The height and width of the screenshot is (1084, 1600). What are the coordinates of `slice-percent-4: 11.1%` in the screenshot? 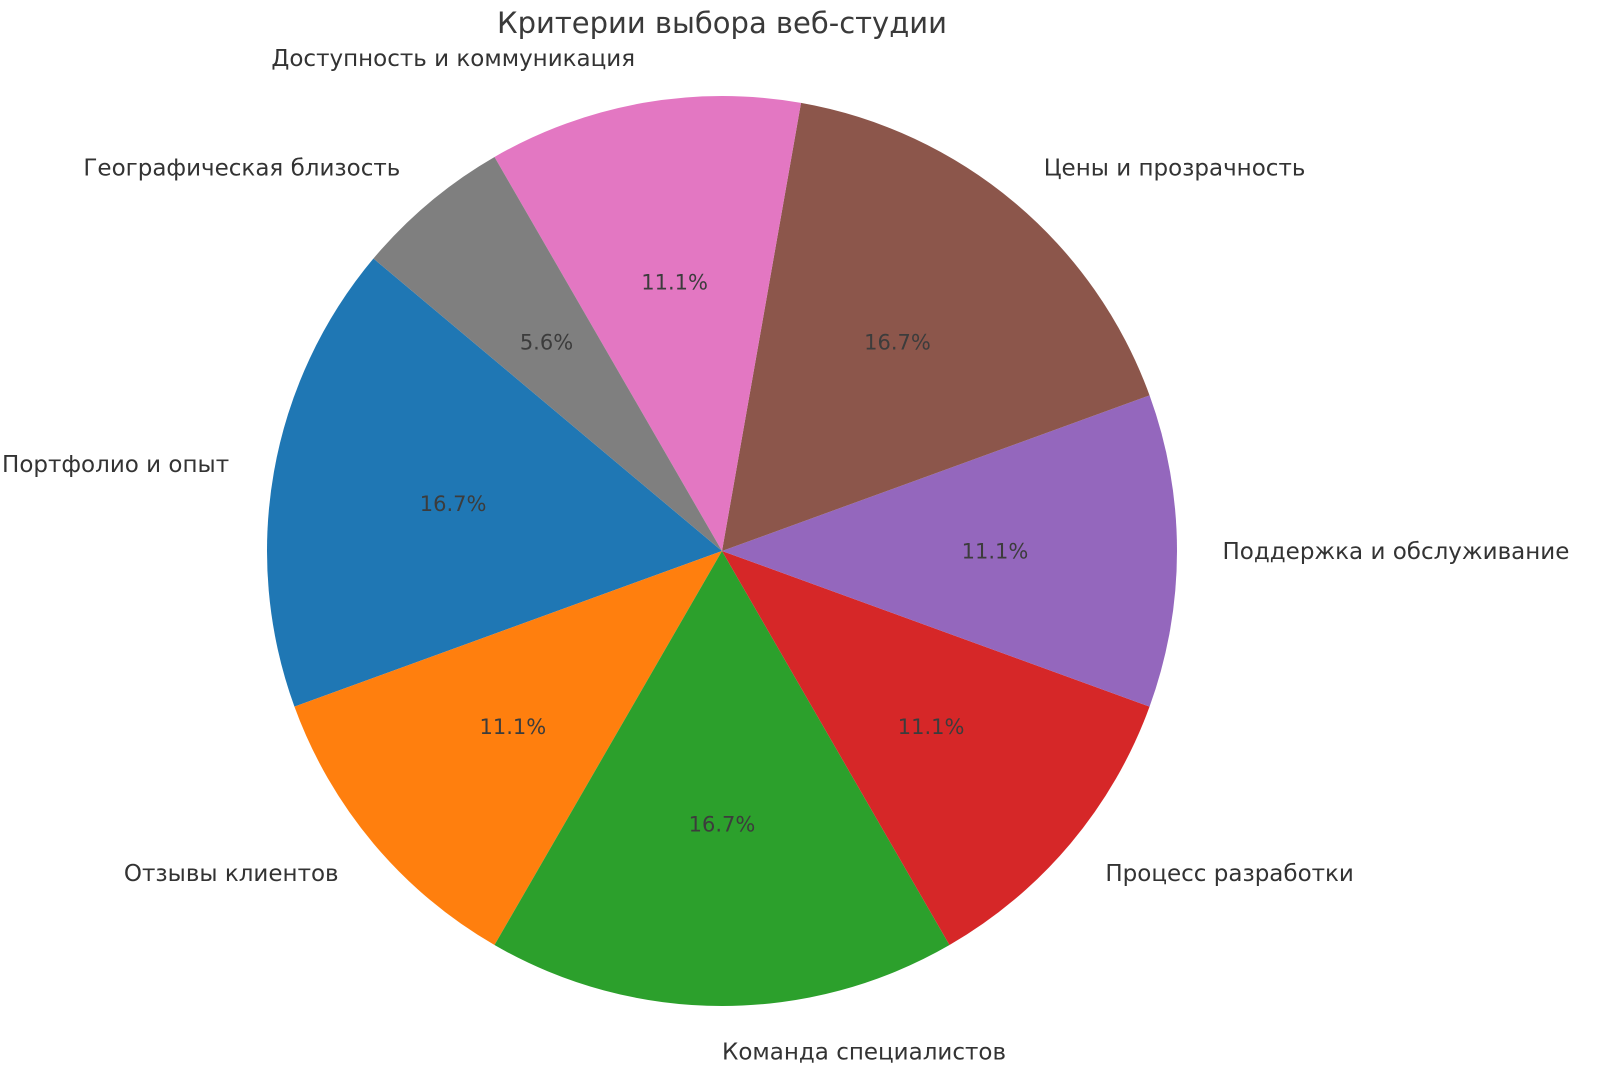 It's located at (995, 551).